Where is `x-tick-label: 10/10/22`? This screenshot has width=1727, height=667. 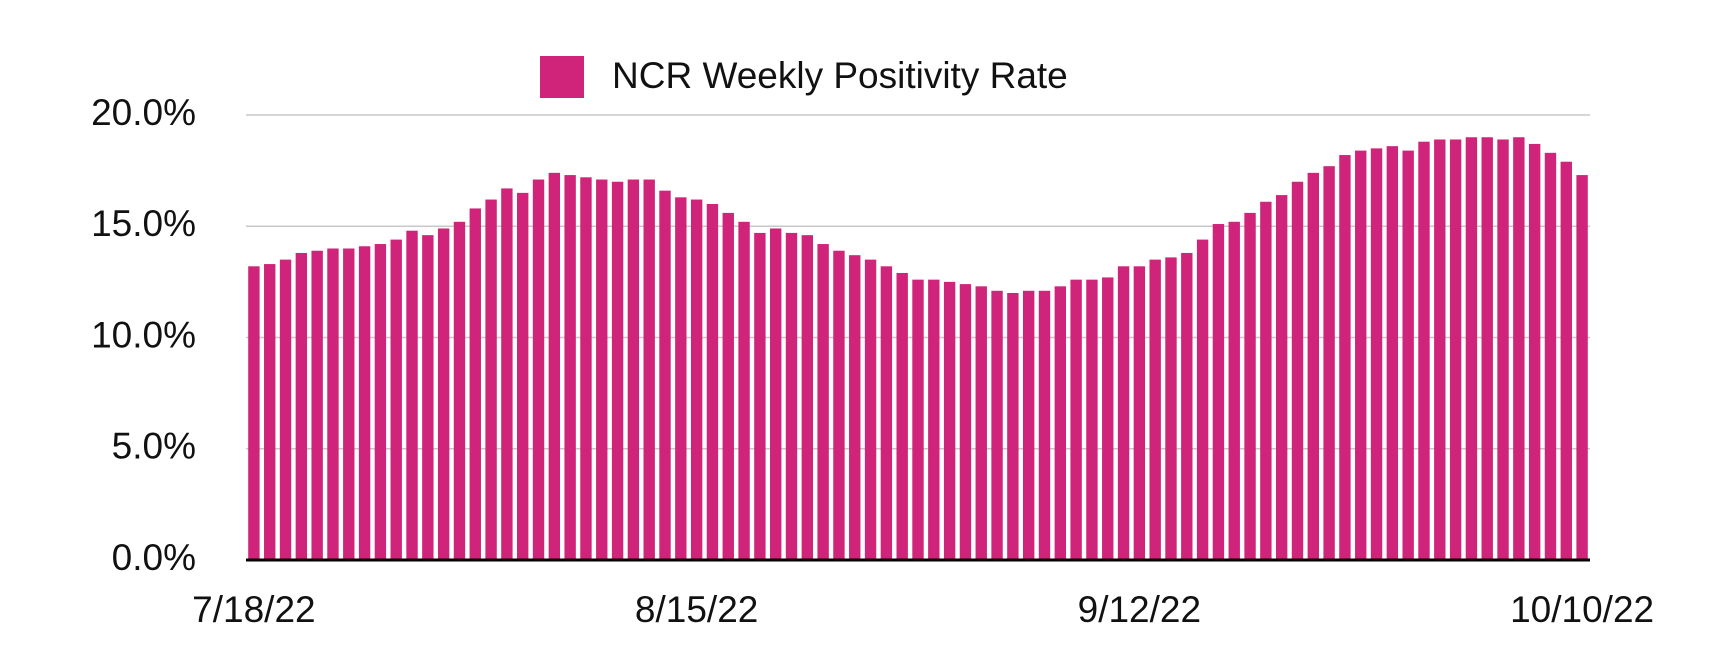
x-tick-label: 10/10/22 is located at coordinates (1582, 609).